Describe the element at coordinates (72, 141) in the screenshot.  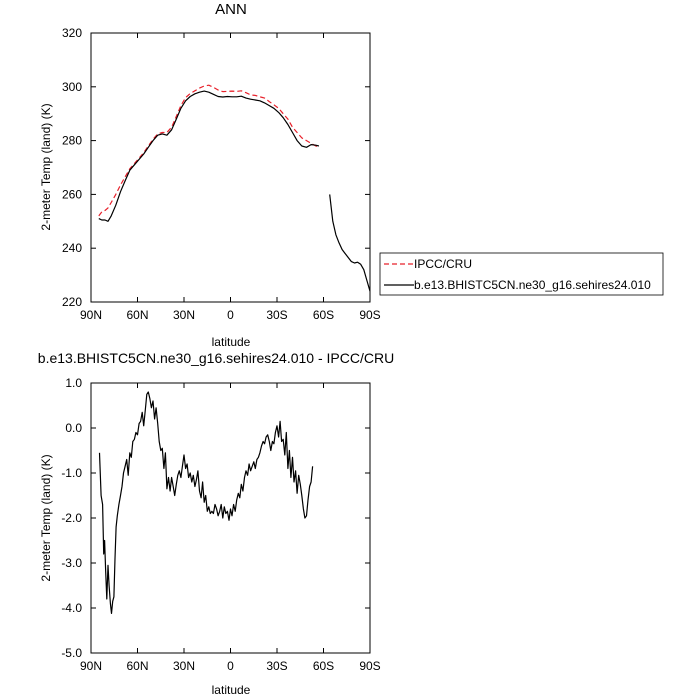
I see `top-y-tick-label-3: 280` at that location.